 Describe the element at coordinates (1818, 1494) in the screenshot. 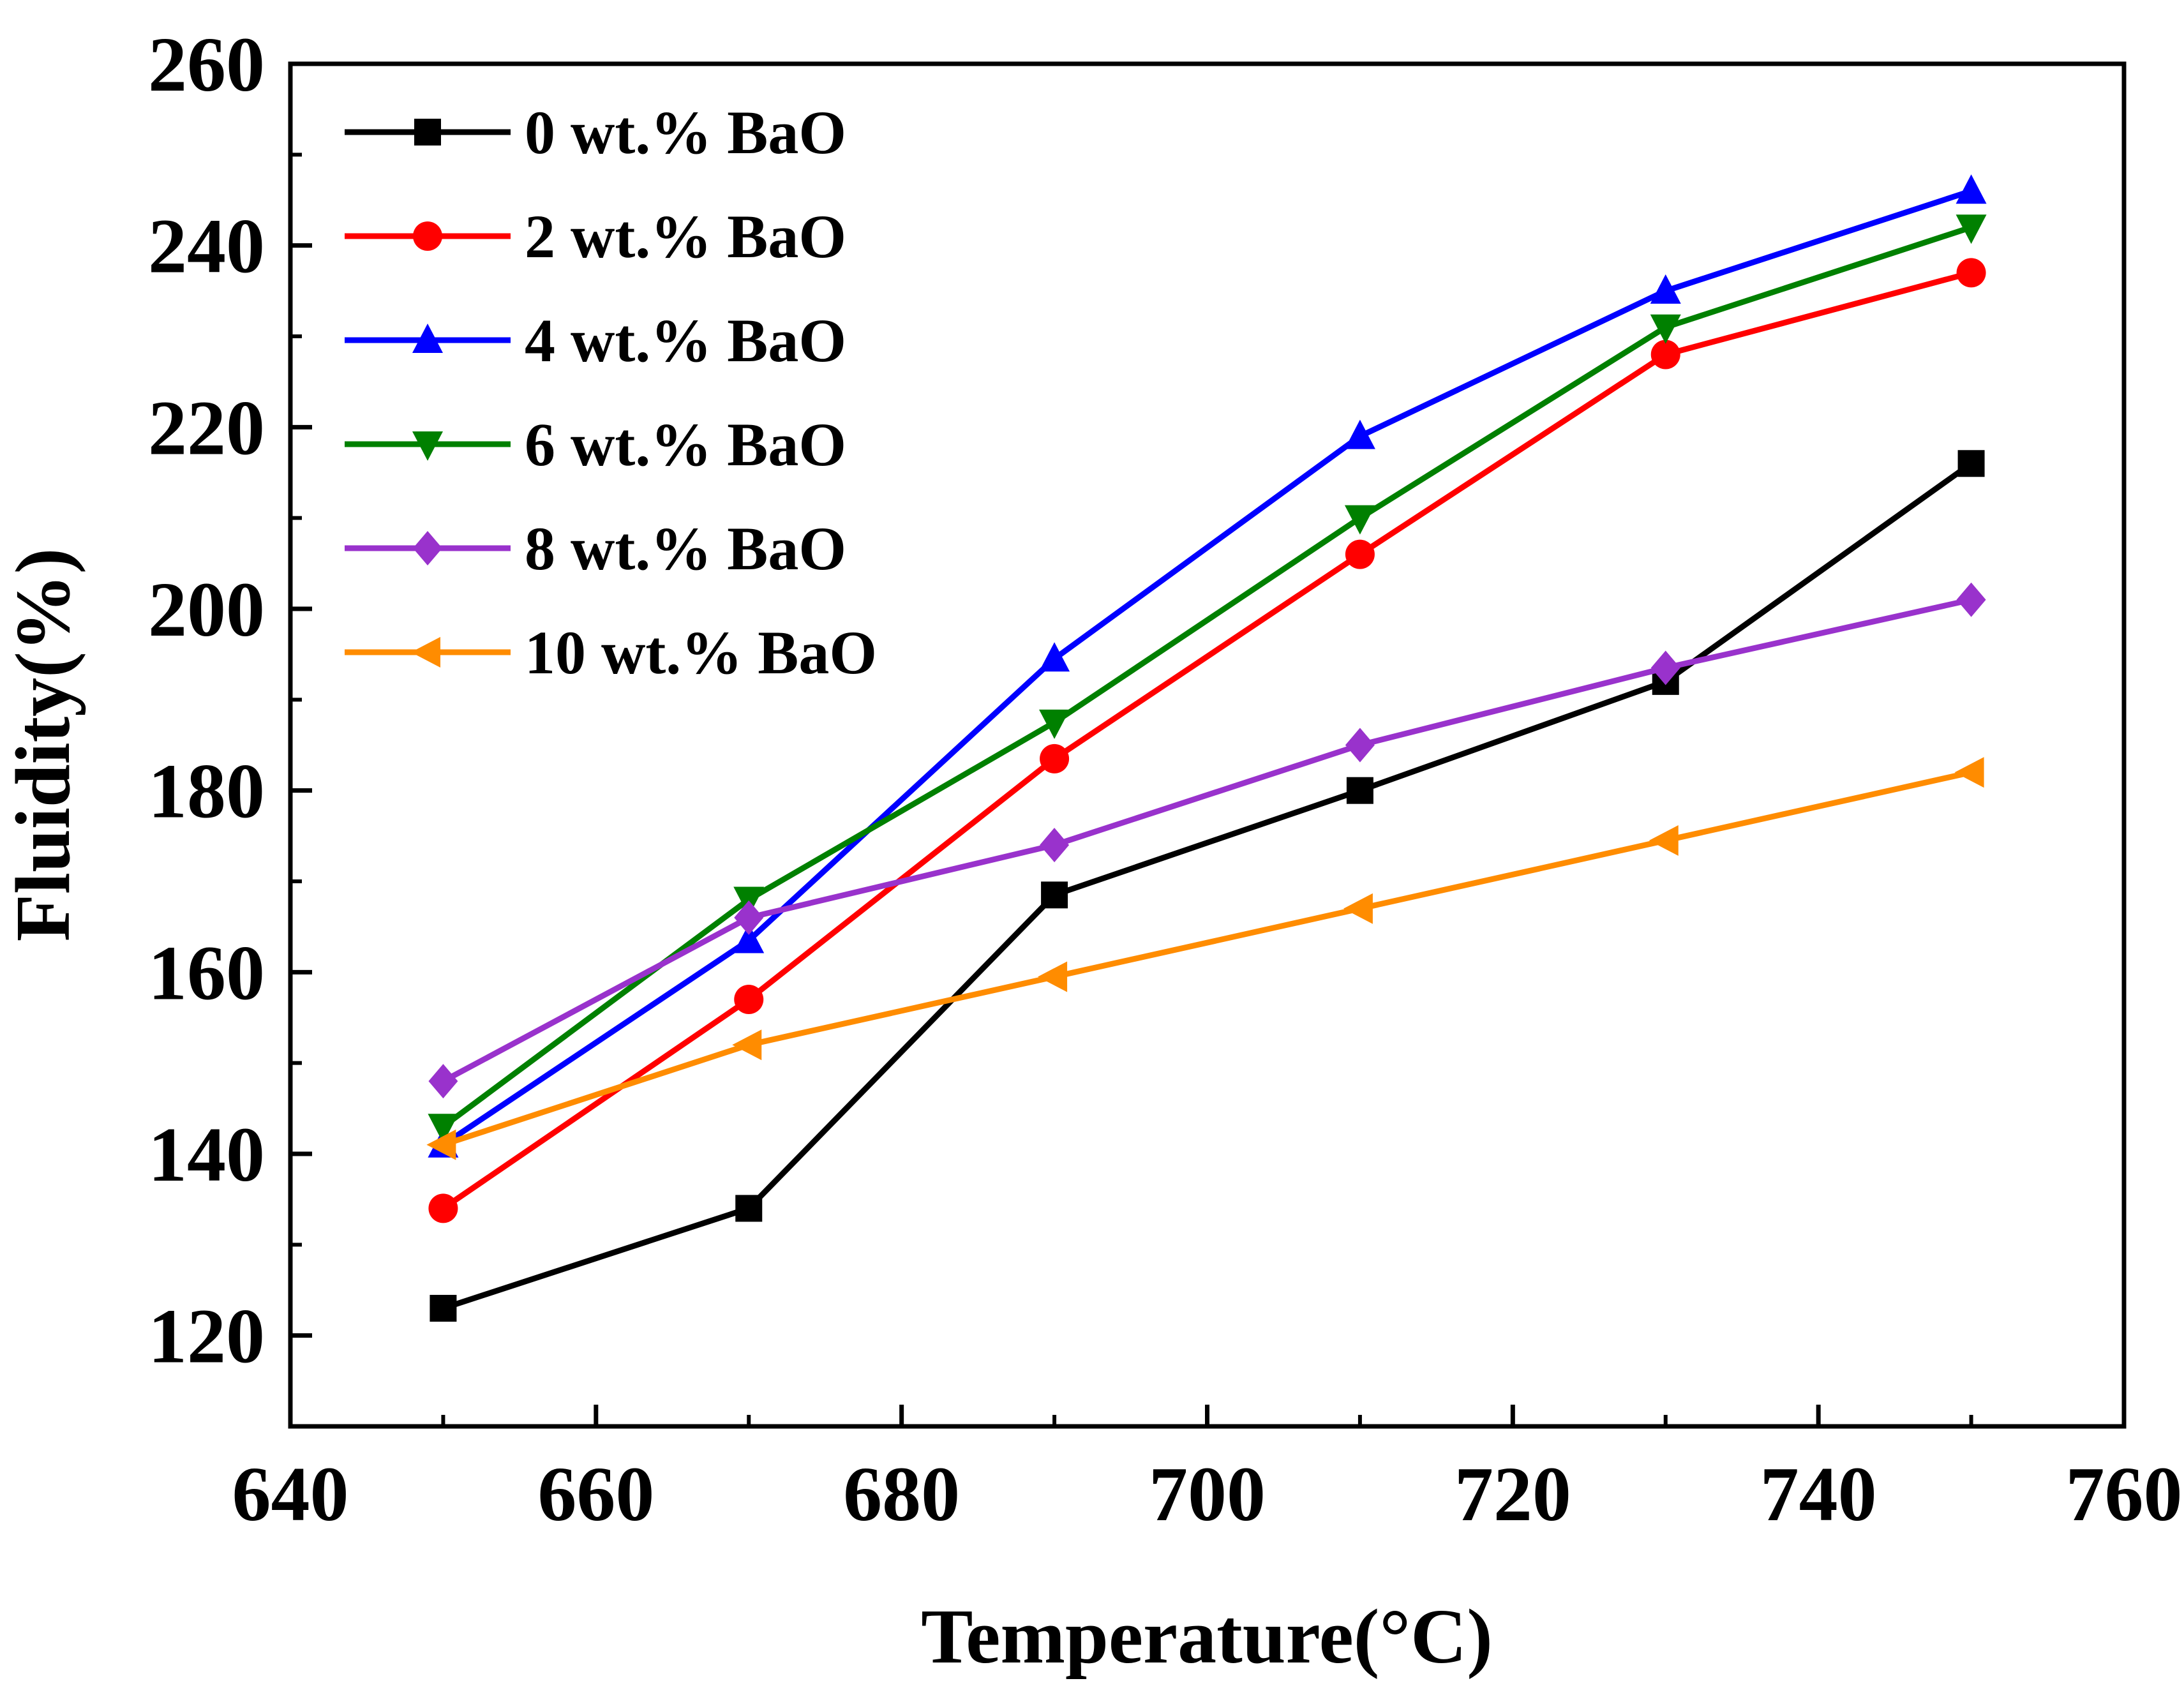

I see `x-tick-label: 740` at that location.